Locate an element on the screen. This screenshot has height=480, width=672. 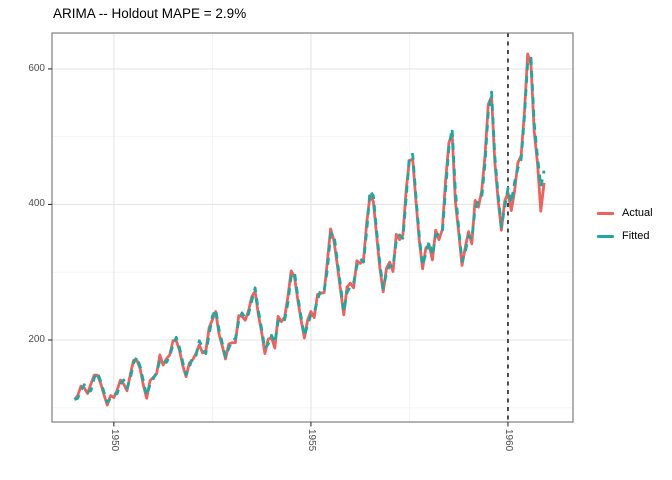
chart-title: ARIMA -- Holdout MAPE = 2.9% is located at coordinates (150, 13).